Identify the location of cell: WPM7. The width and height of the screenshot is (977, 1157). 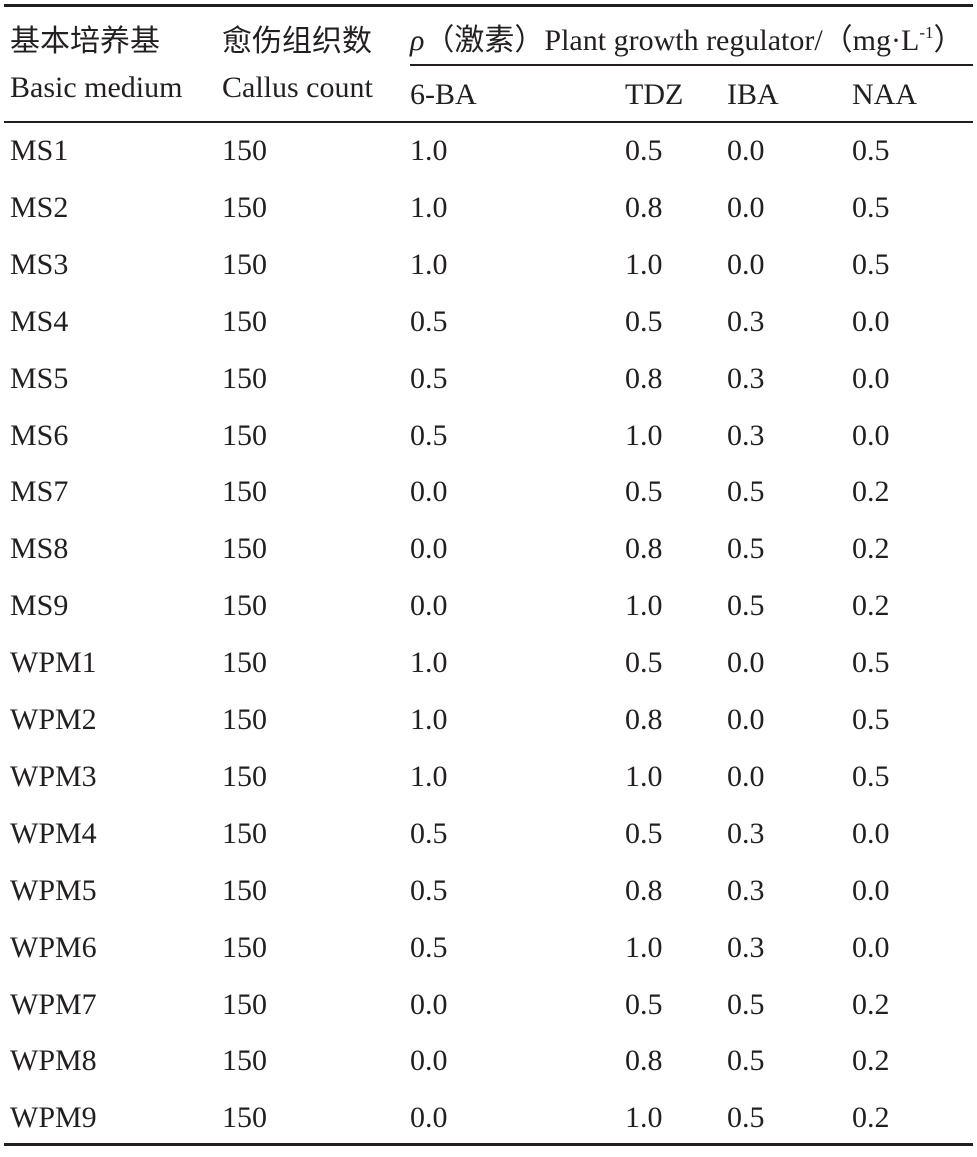
(53, 1004).